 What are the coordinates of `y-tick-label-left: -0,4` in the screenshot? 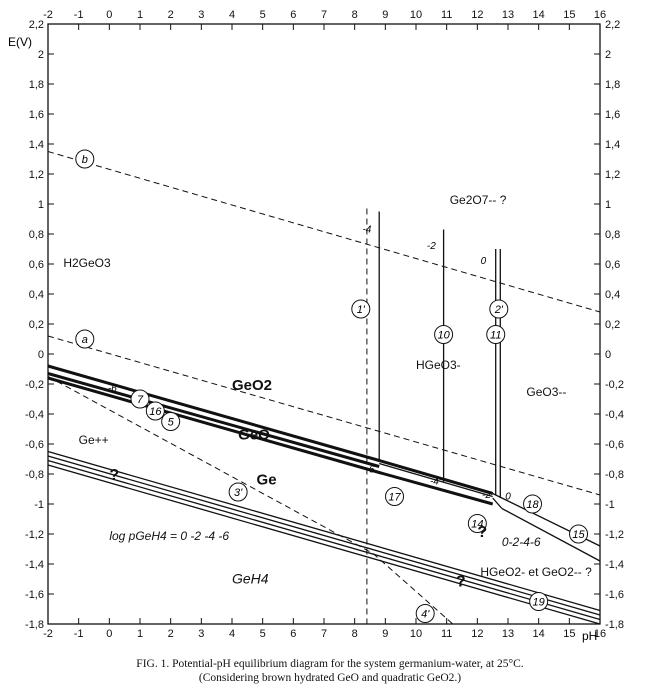 It's located at (34, 415).